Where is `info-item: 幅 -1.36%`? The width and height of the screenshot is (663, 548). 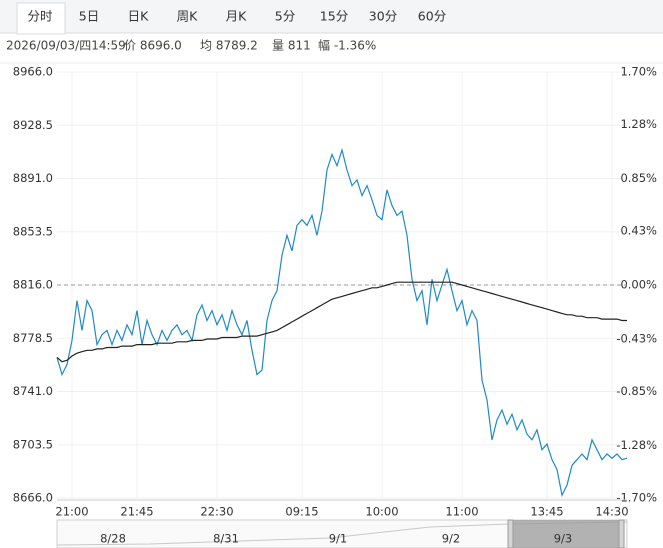
info-item: 幅 -1.36% is located at coordinates (347, 45).